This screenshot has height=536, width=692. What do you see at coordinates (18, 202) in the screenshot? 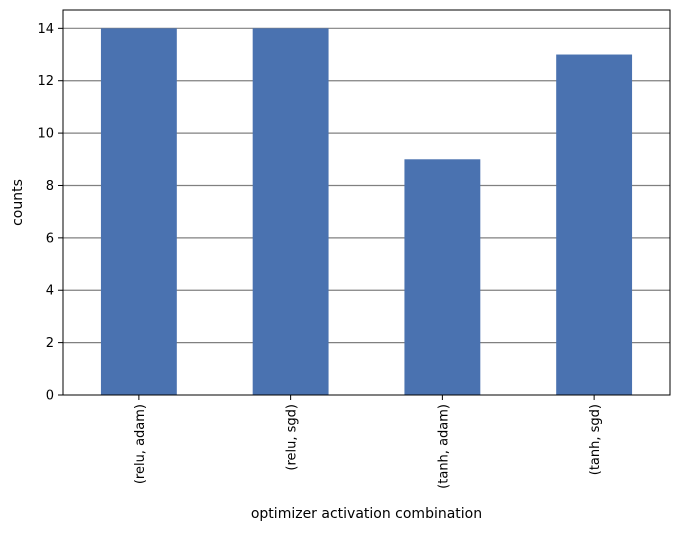
I see `y-axis-label: counts` at bounding box center [18, 202].